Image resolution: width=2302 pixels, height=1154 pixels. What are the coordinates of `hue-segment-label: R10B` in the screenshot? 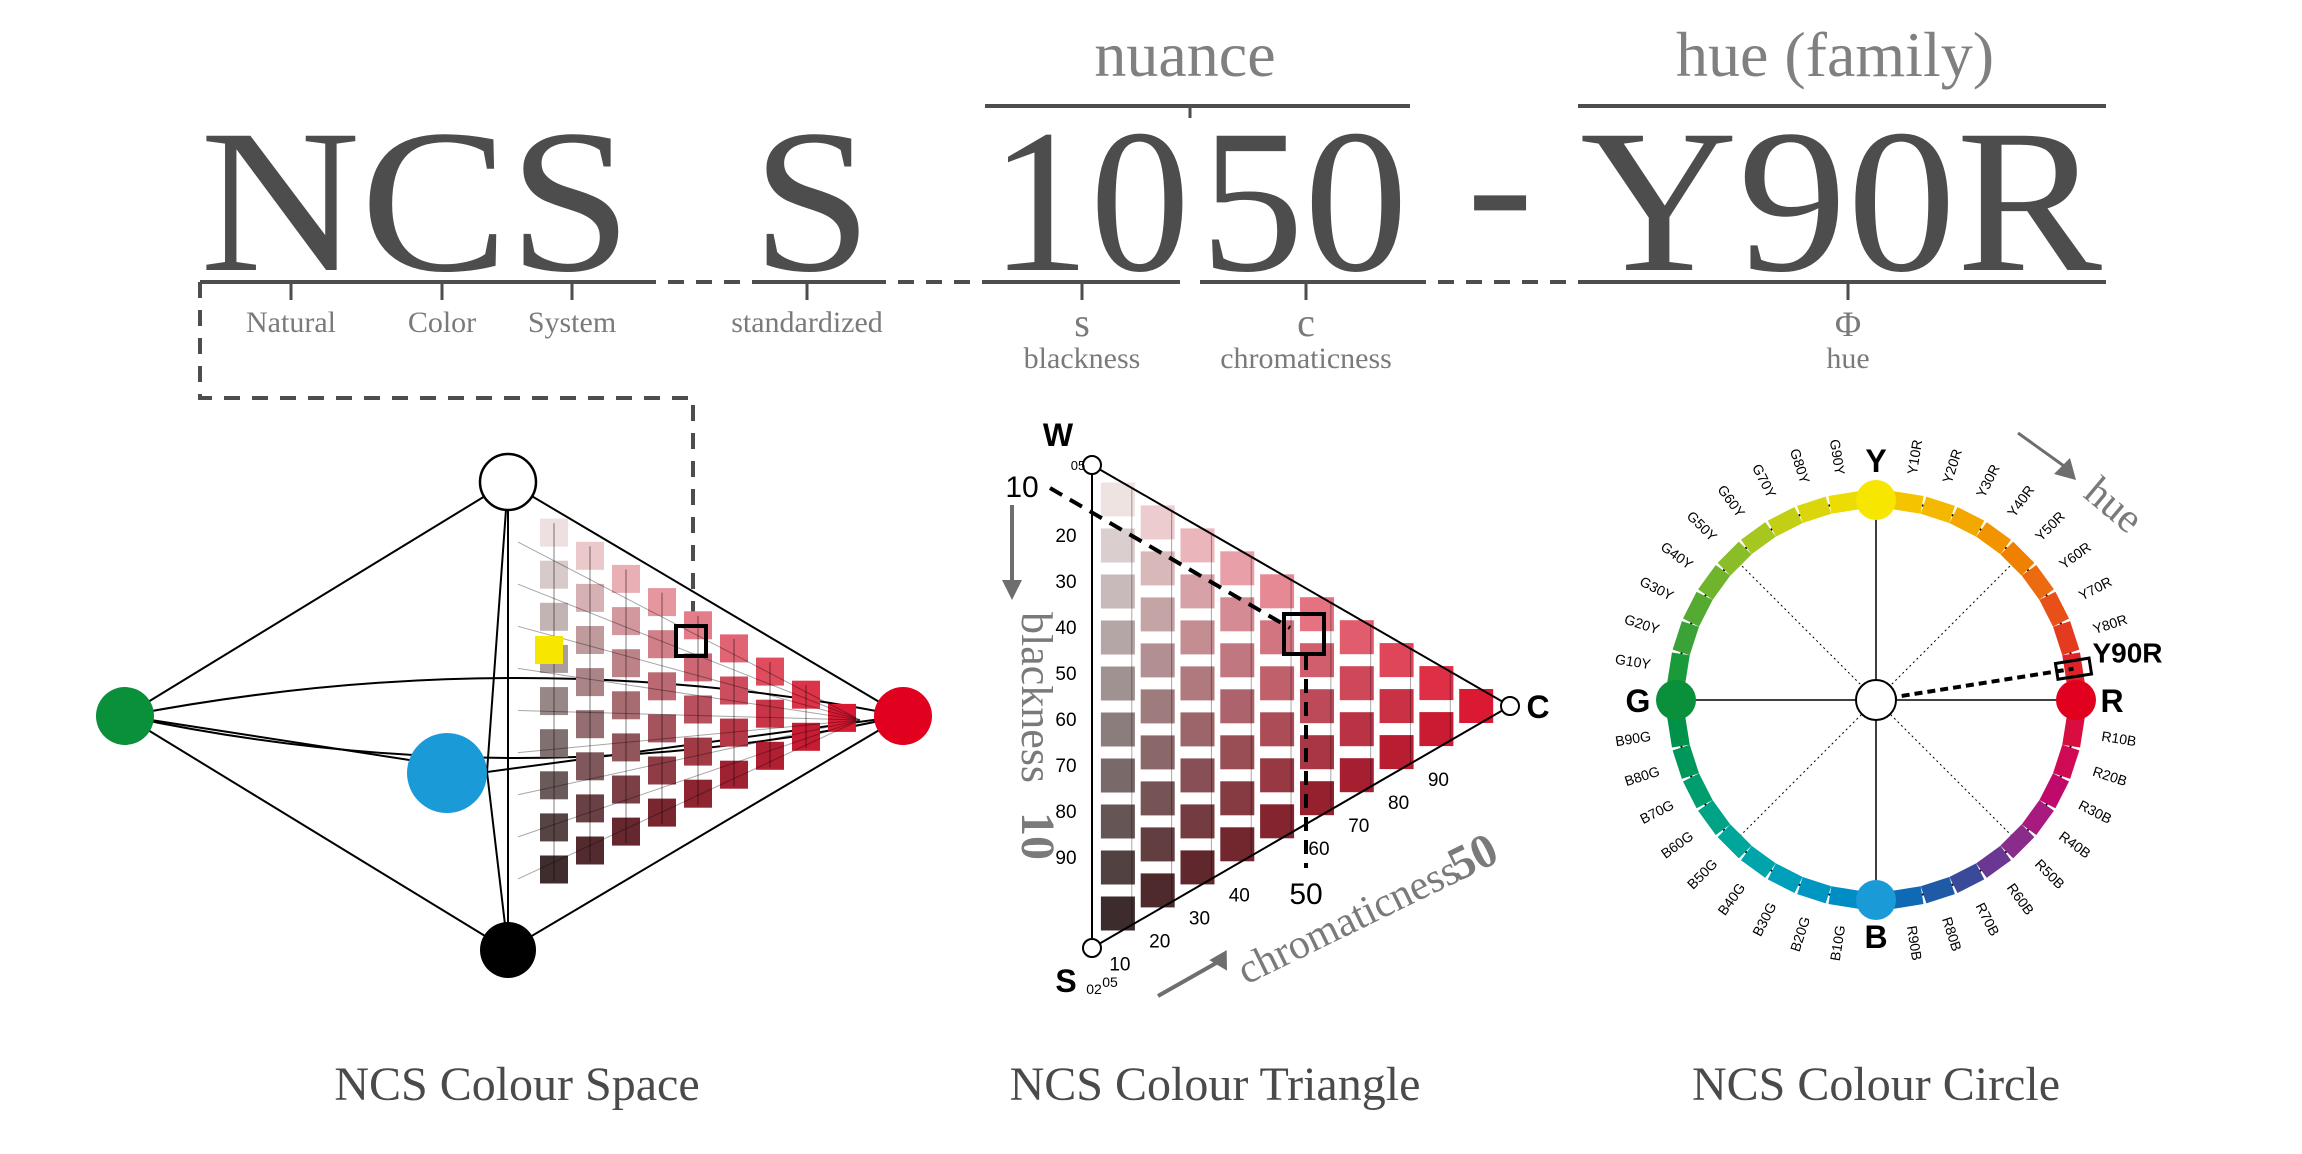 It's located at (2118, 738).